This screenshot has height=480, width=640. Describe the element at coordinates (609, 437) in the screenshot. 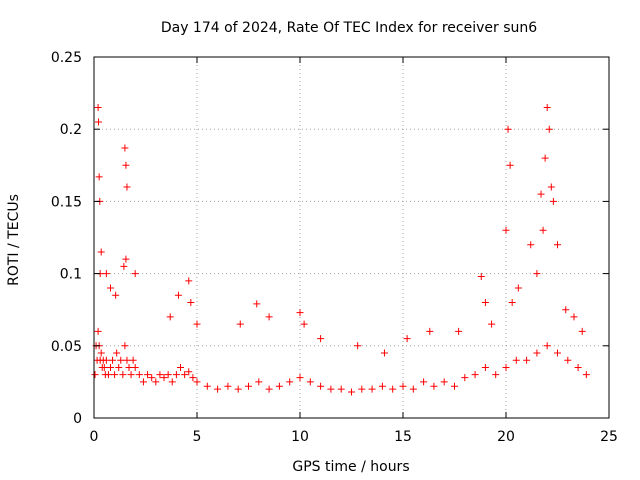

I see `x-tick-label: 25` at that location.